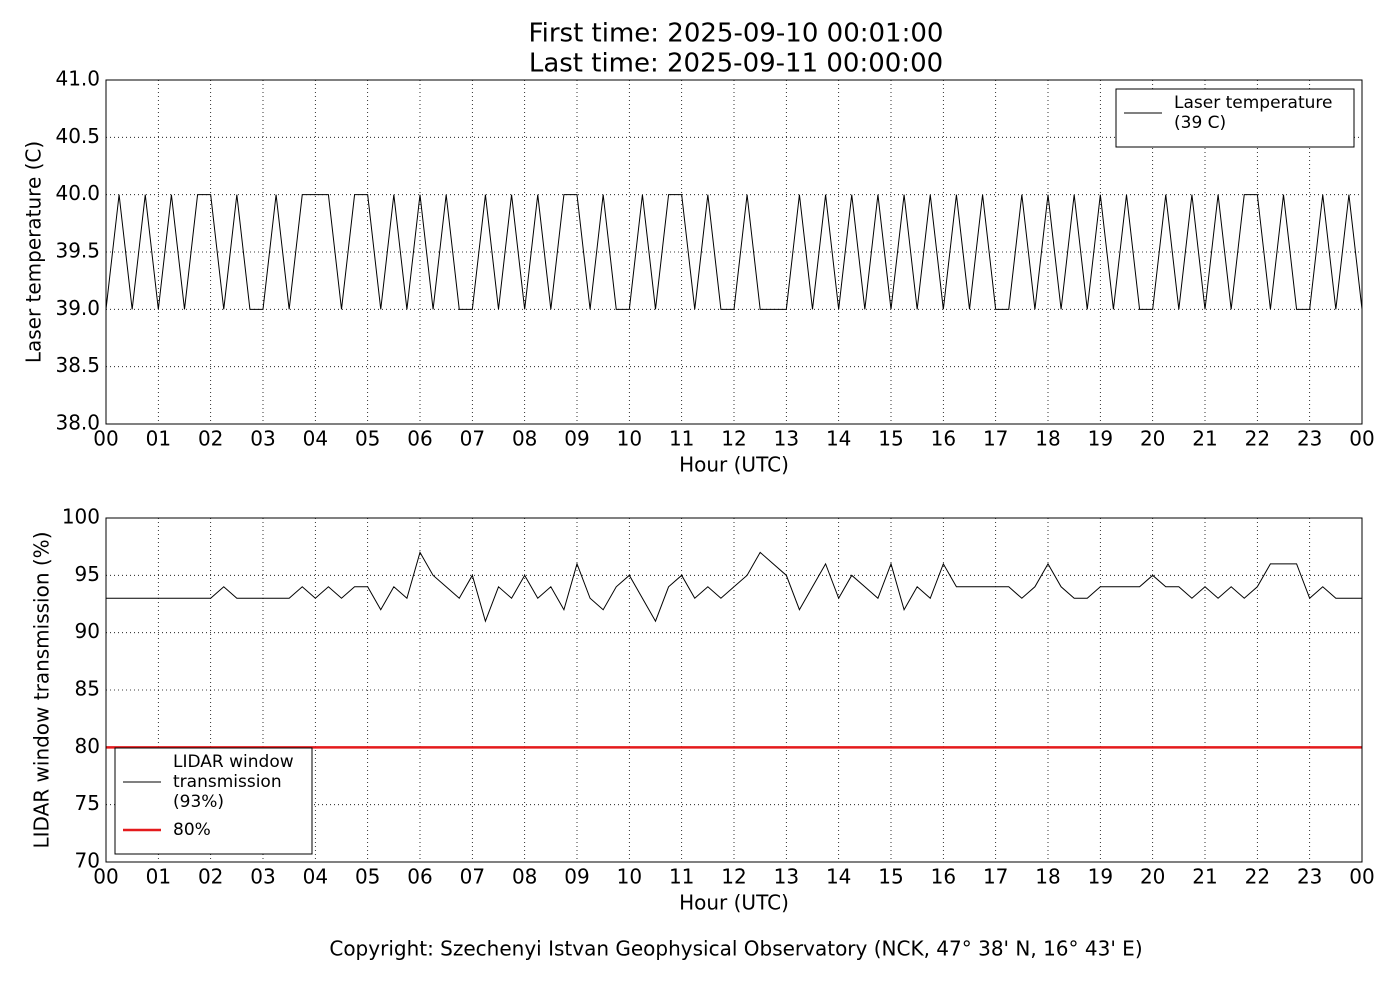 This screenshot has width=1400, height=1000. What do you see at coordinates (34, 252) in the screenshot?
I see `y-axis-label: Laser temperature (C)` at bounding box center [34, 252].